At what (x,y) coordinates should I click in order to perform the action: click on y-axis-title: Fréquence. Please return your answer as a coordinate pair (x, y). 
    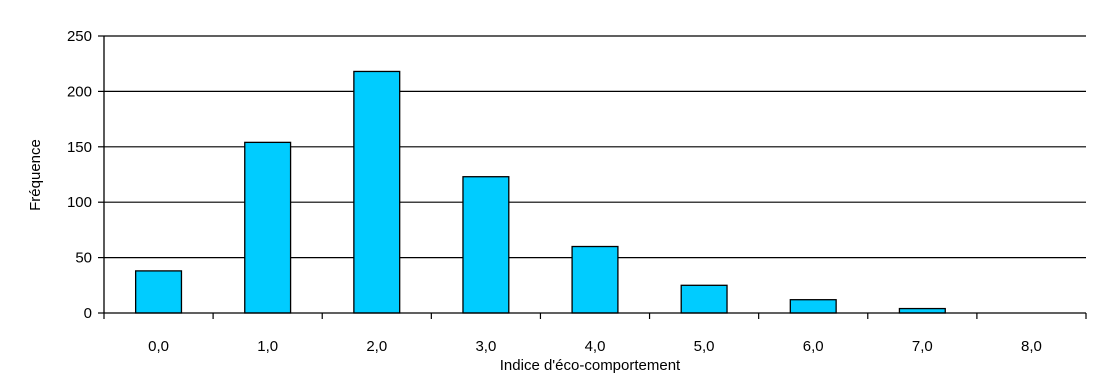
    Looking at the image, I should click on (35, 175).